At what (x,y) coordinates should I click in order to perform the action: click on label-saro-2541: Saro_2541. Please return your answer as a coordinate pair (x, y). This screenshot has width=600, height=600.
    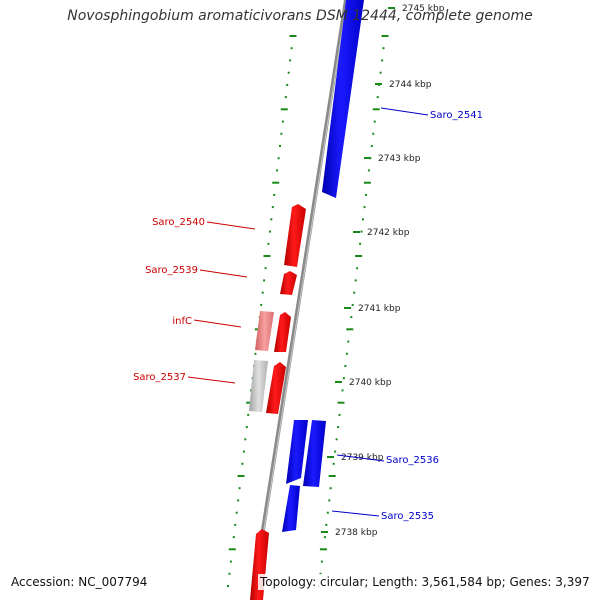
    Looking at the image, I should click on (456, 115).